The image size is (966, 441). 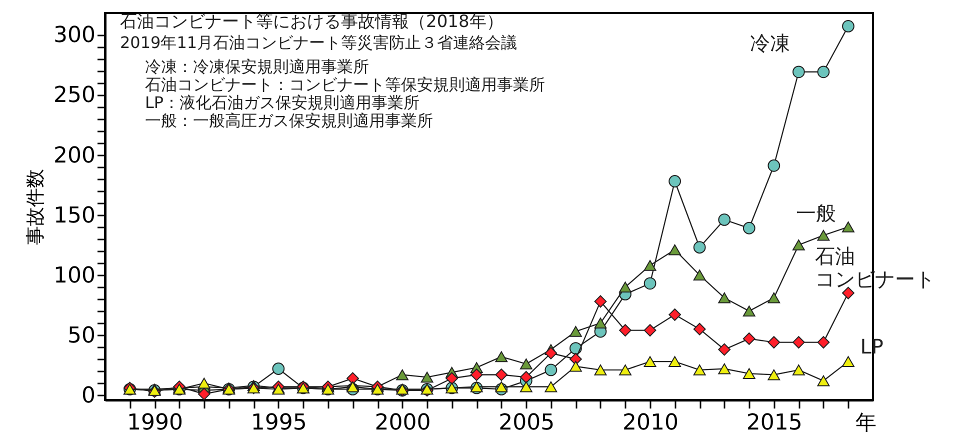 I want to click on x-tick-label: 1995, so click(x=278, y=423).